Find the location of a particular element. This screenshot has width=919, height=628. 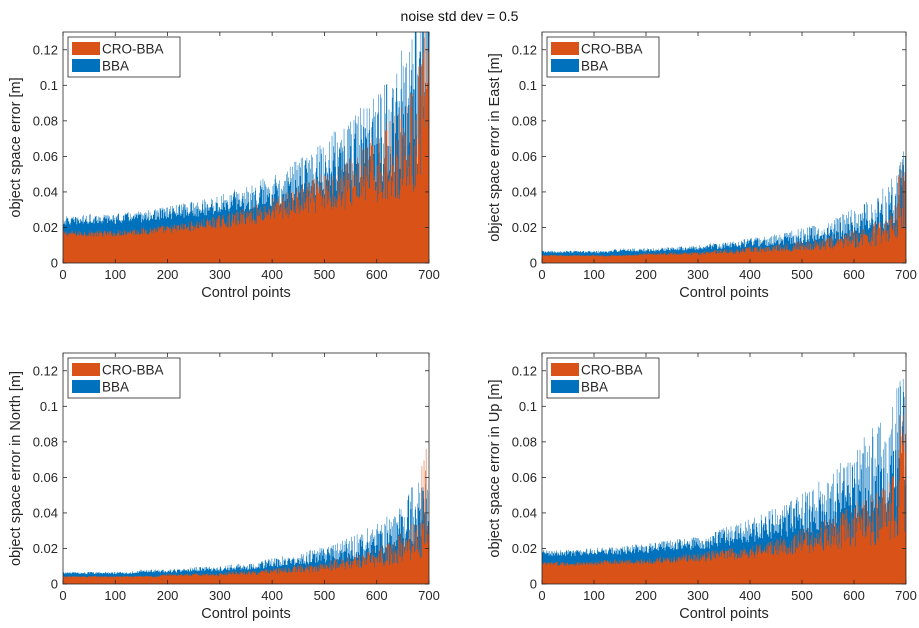

y-axis-label: object space error in East [m] is located at coordinates (495, 147).